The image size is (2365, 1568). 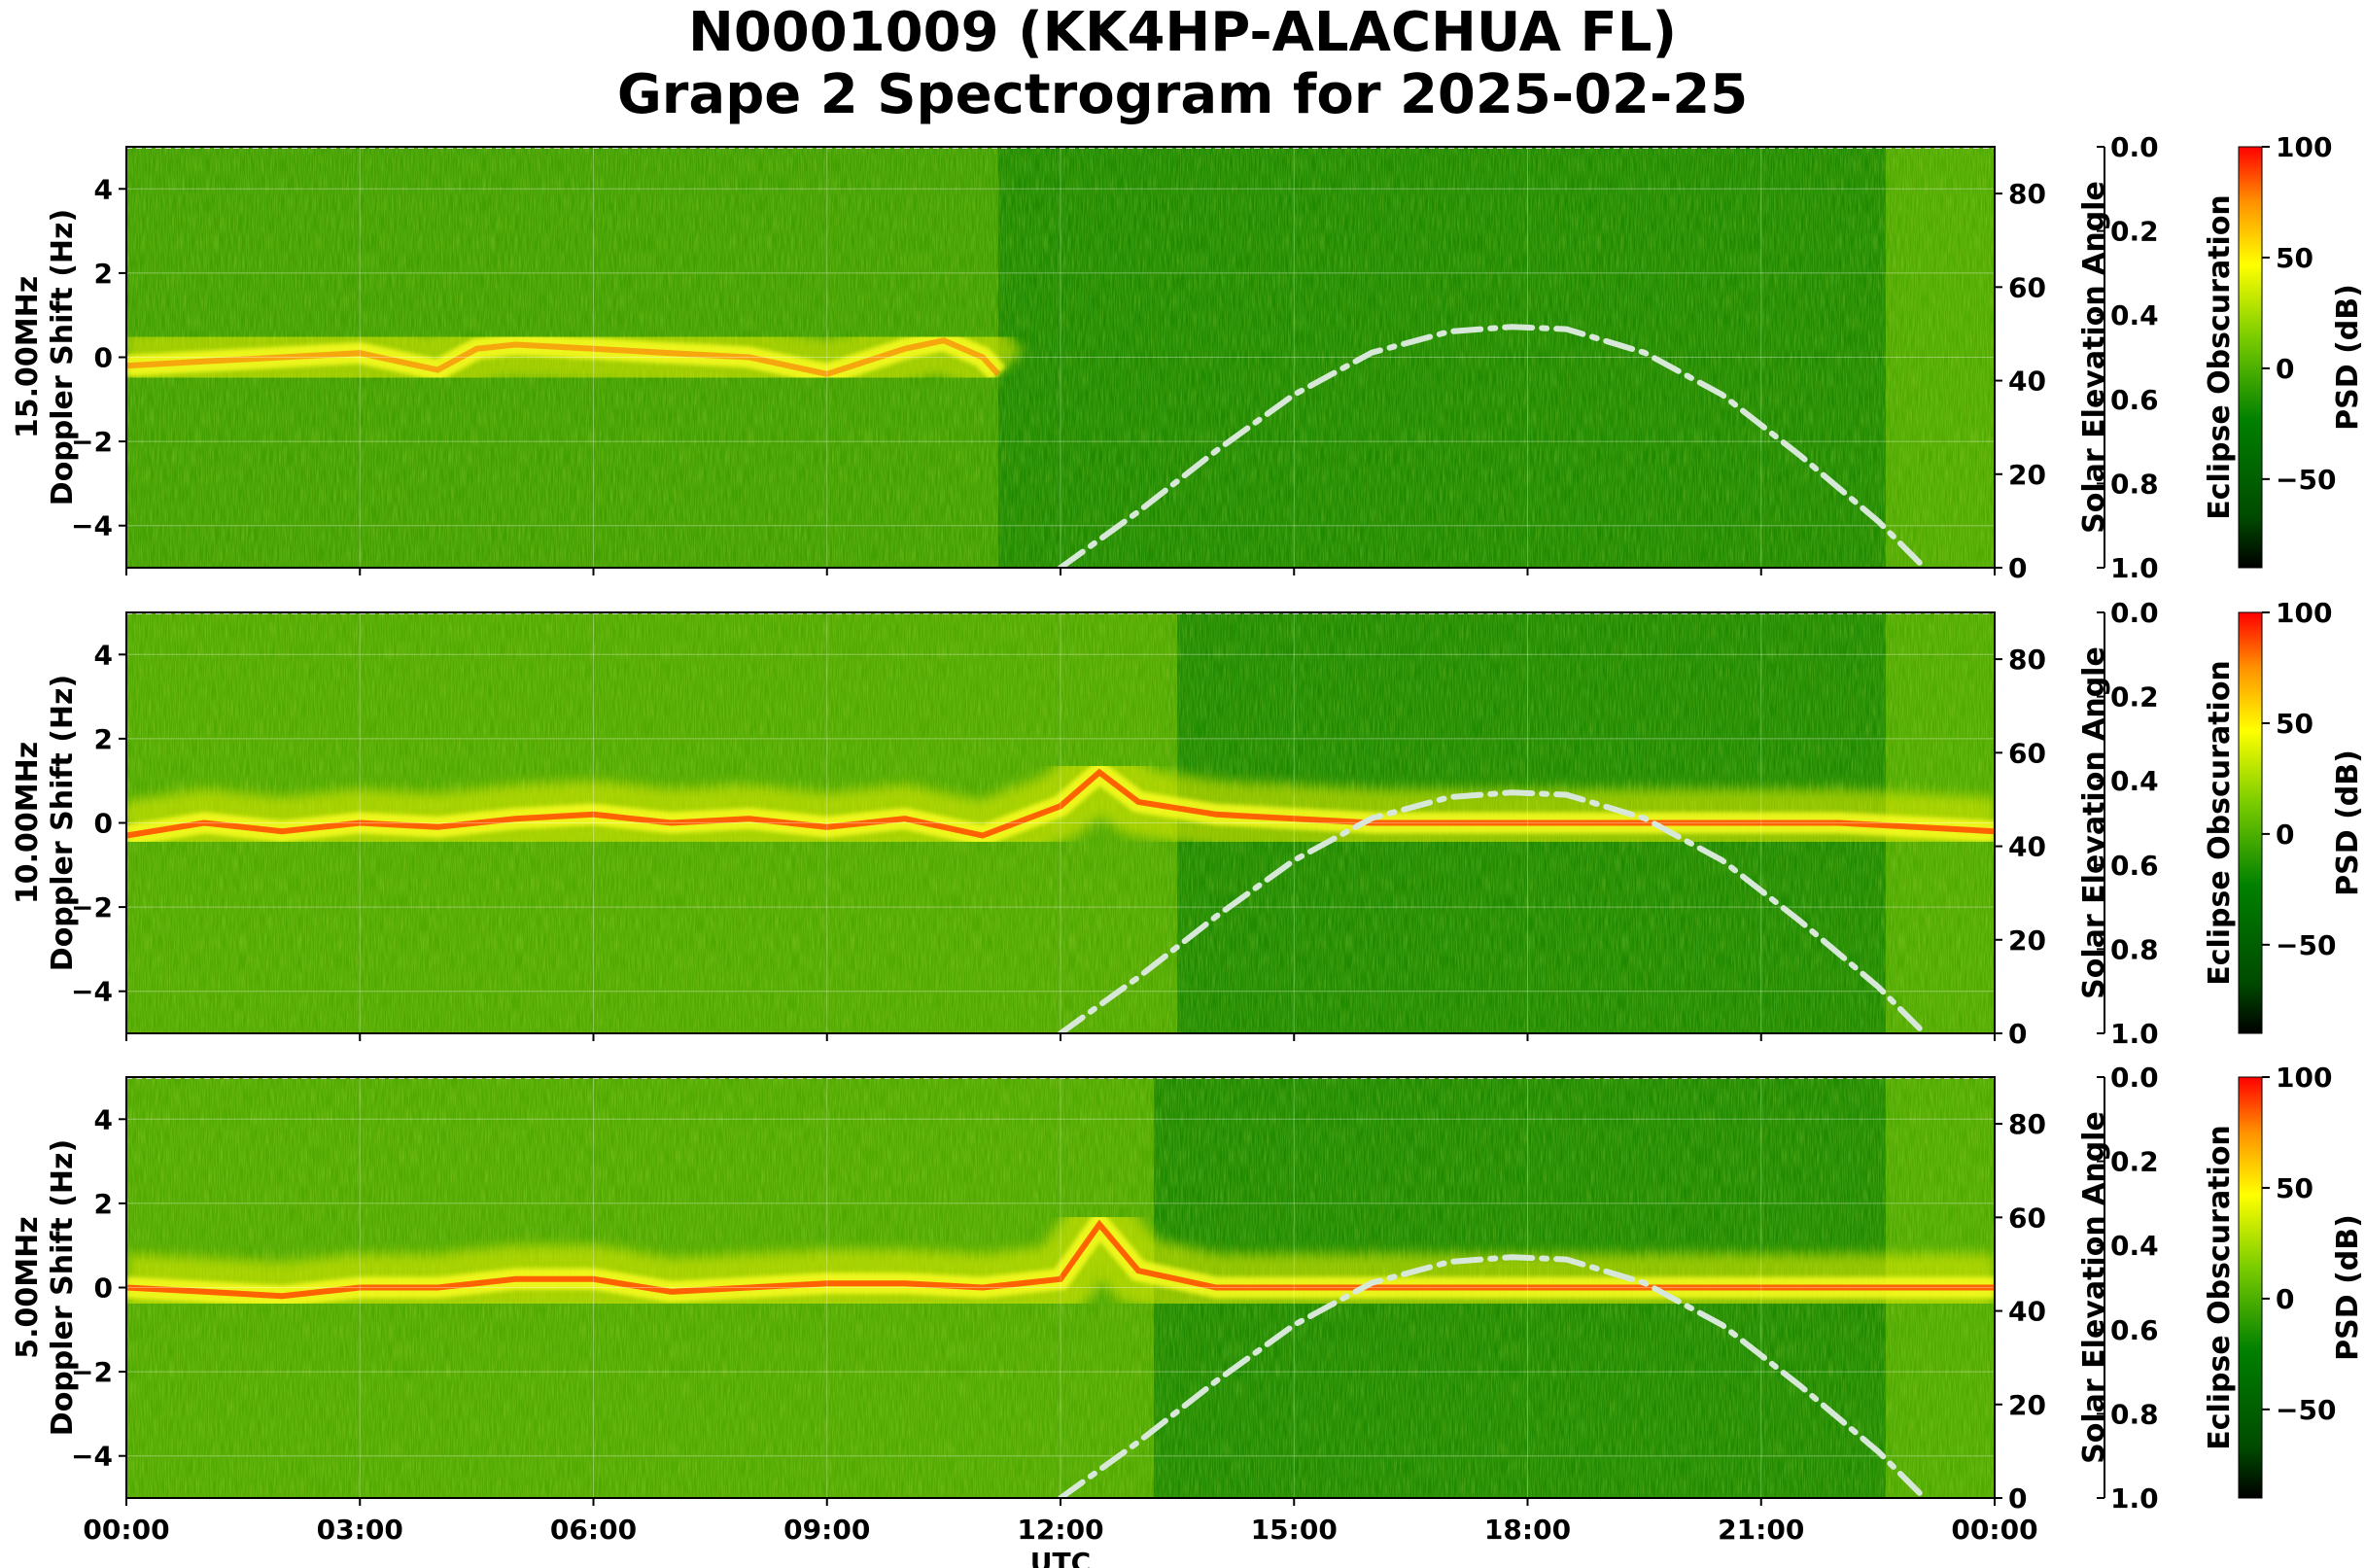 I want to click on x-tick-label: 15:00, so click(x=1295, y=1530).